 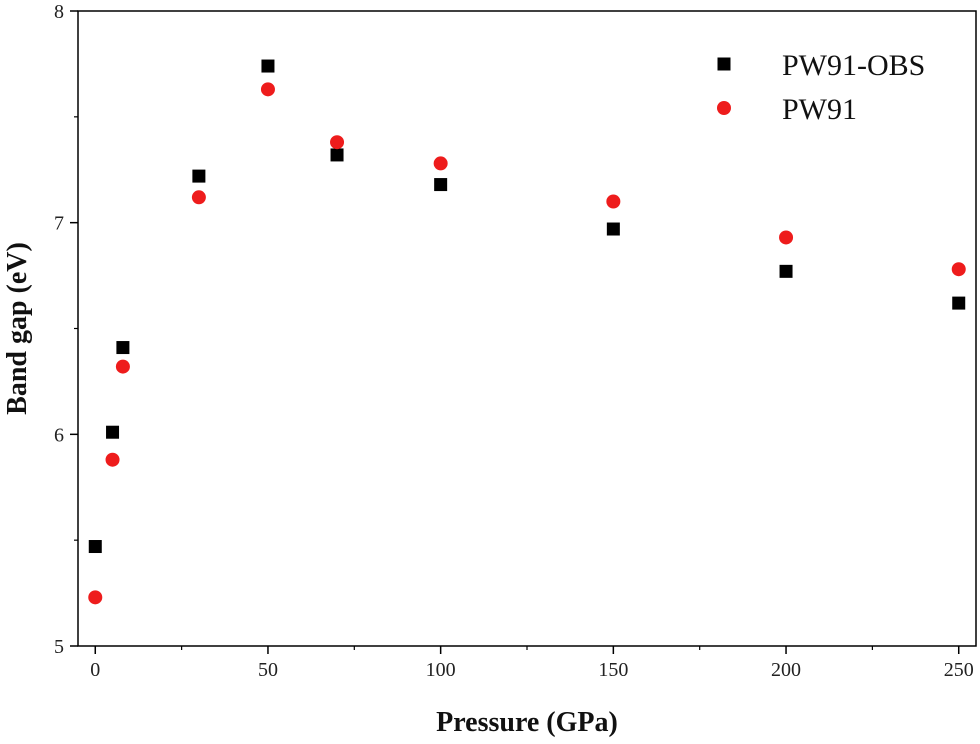 What do you see at coordinates (268, 670) in the screenshot?
I see `x-tick-label: 50` at bounding box center [268, 670].